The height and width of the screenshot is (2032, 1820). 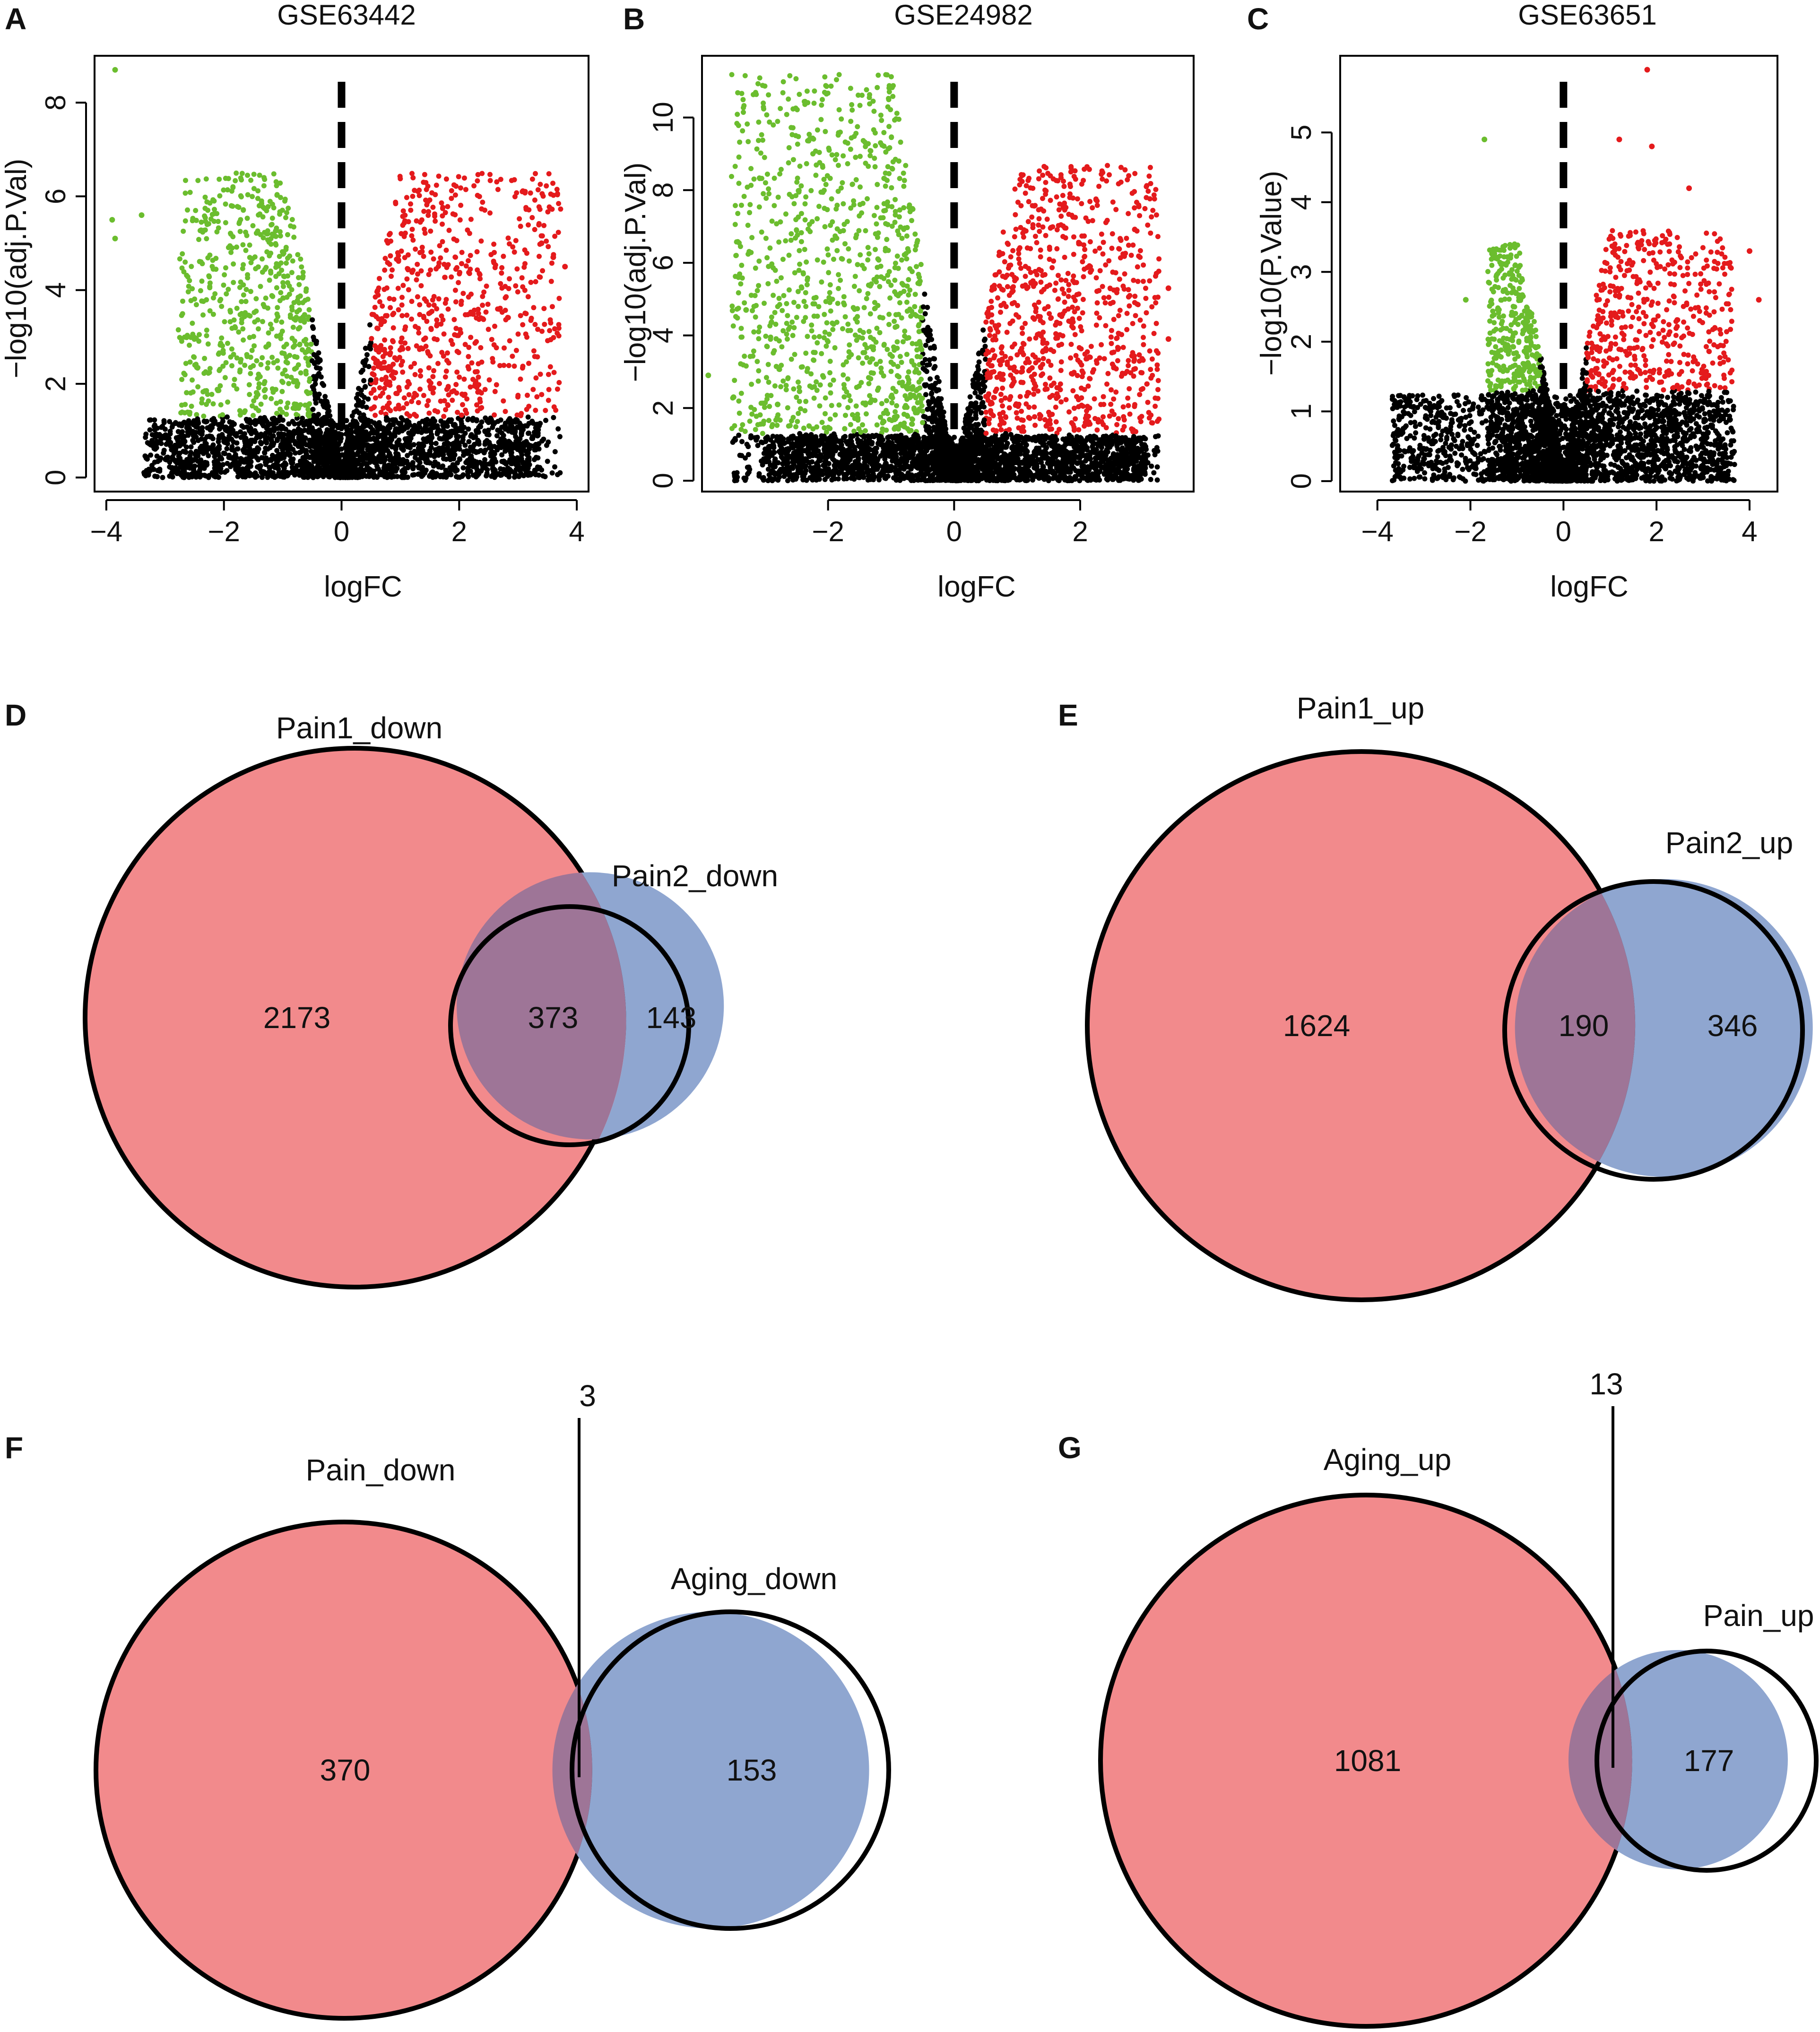 I want to click on plot-frame, so click(x=341, y=274).